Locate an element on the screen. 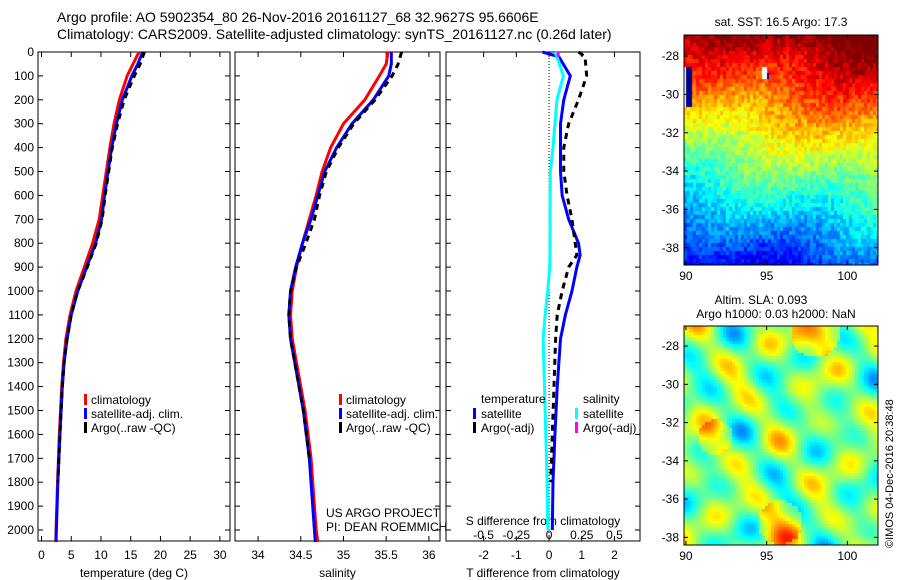 The image size is (900, 580). y-tick-label: 2000 is located at coordinates (20, 530).